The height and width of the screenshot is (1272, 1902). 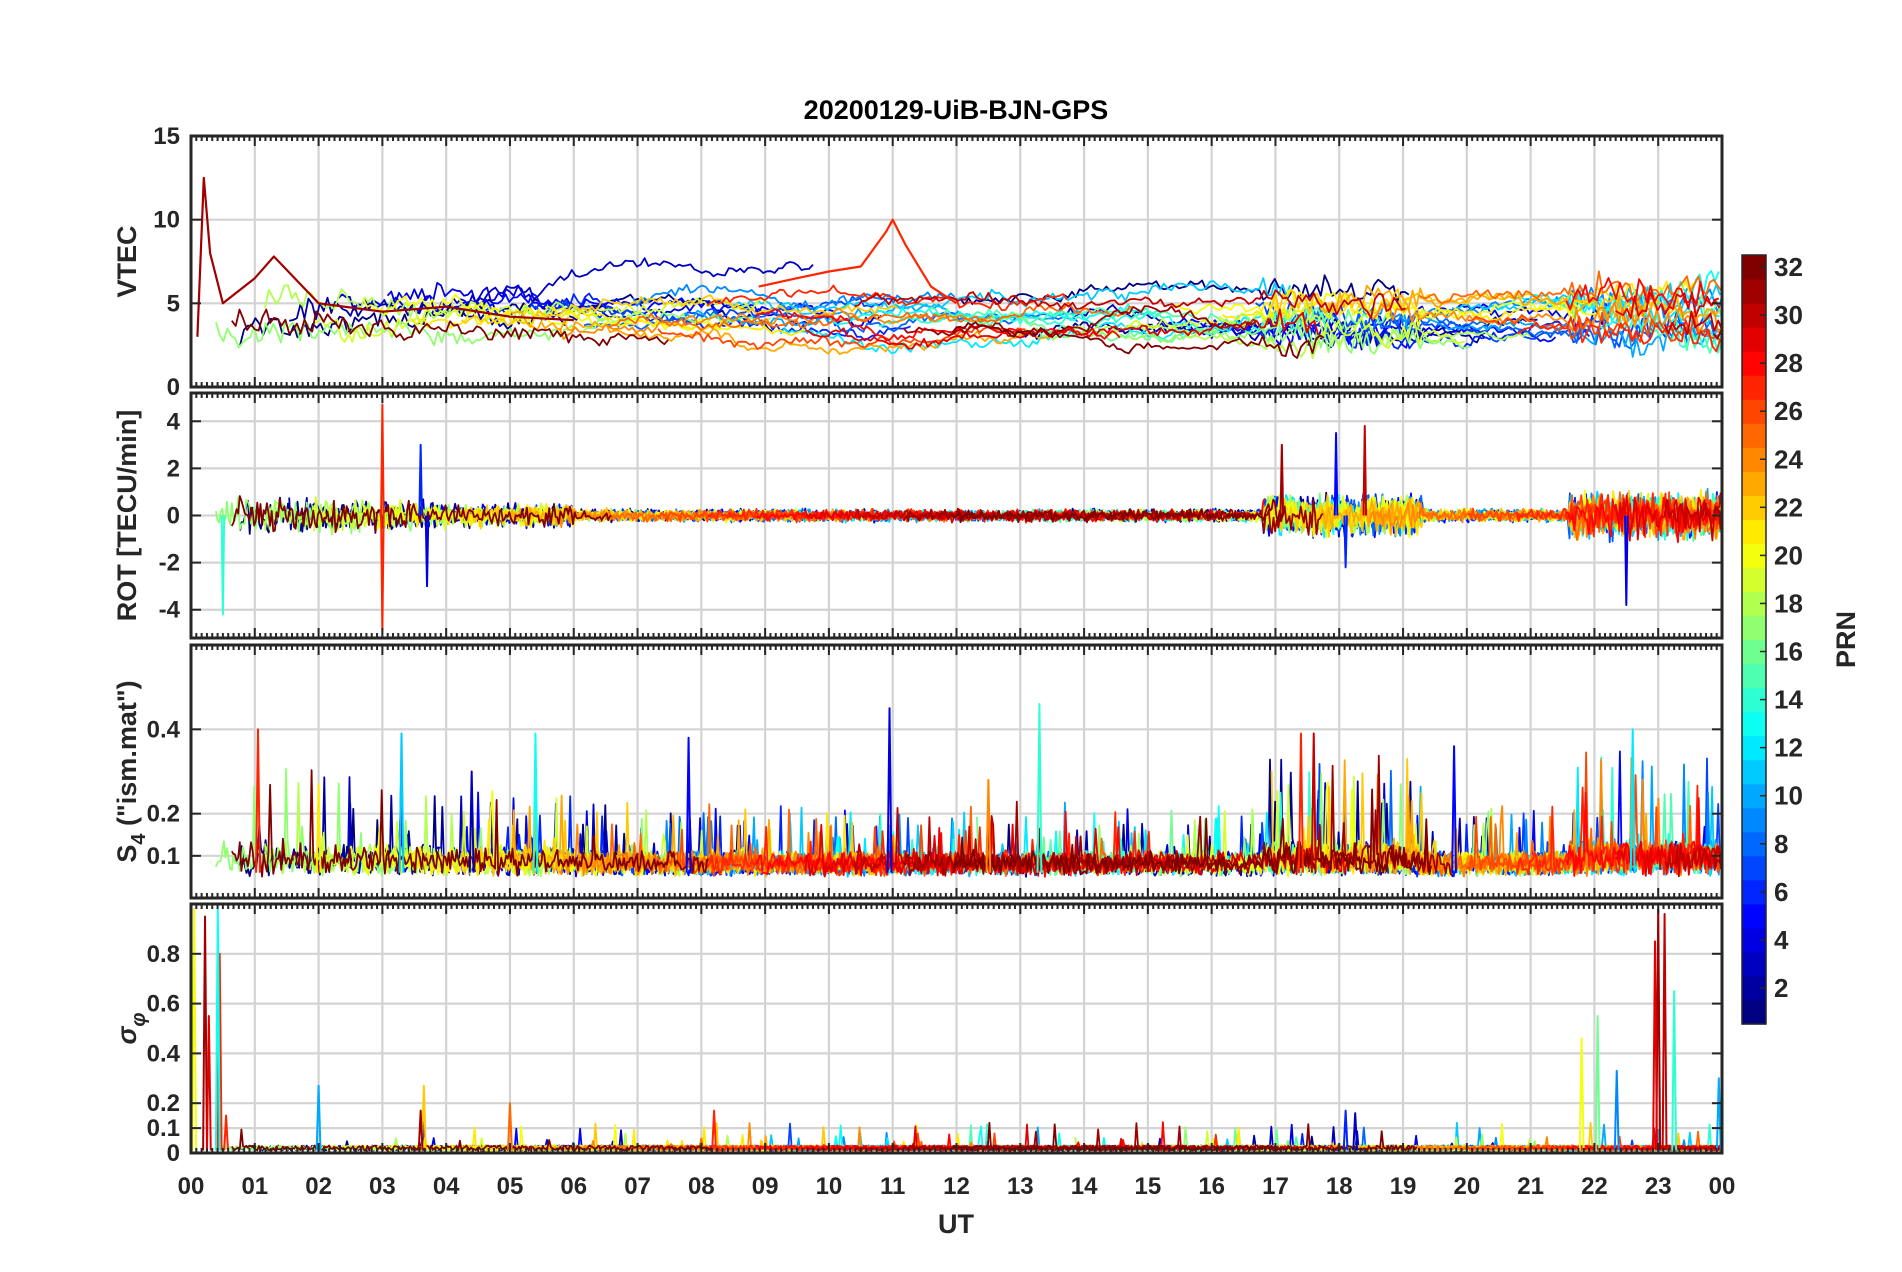 What do you see at coordinates (318, 1186) in the screenshot?
I see `x-tick-label: 02` at bounding box center [318, 1186].